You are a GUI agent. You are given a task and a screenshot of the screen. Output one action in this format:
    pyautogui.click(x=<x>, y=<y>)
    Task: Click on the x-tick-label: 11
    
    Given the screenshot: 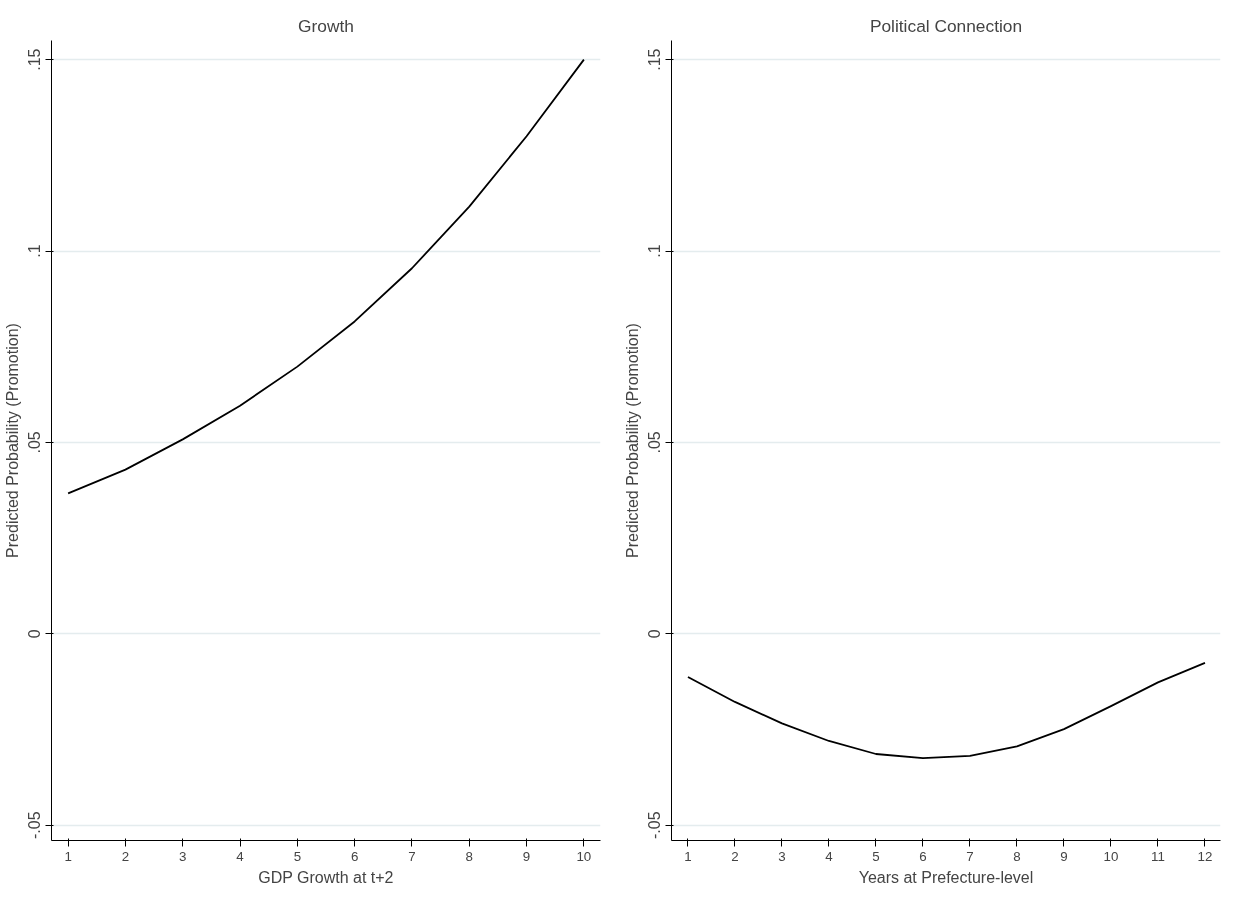 What is the action you would take?
    pyautogui.click(x=1158, y=856)
    